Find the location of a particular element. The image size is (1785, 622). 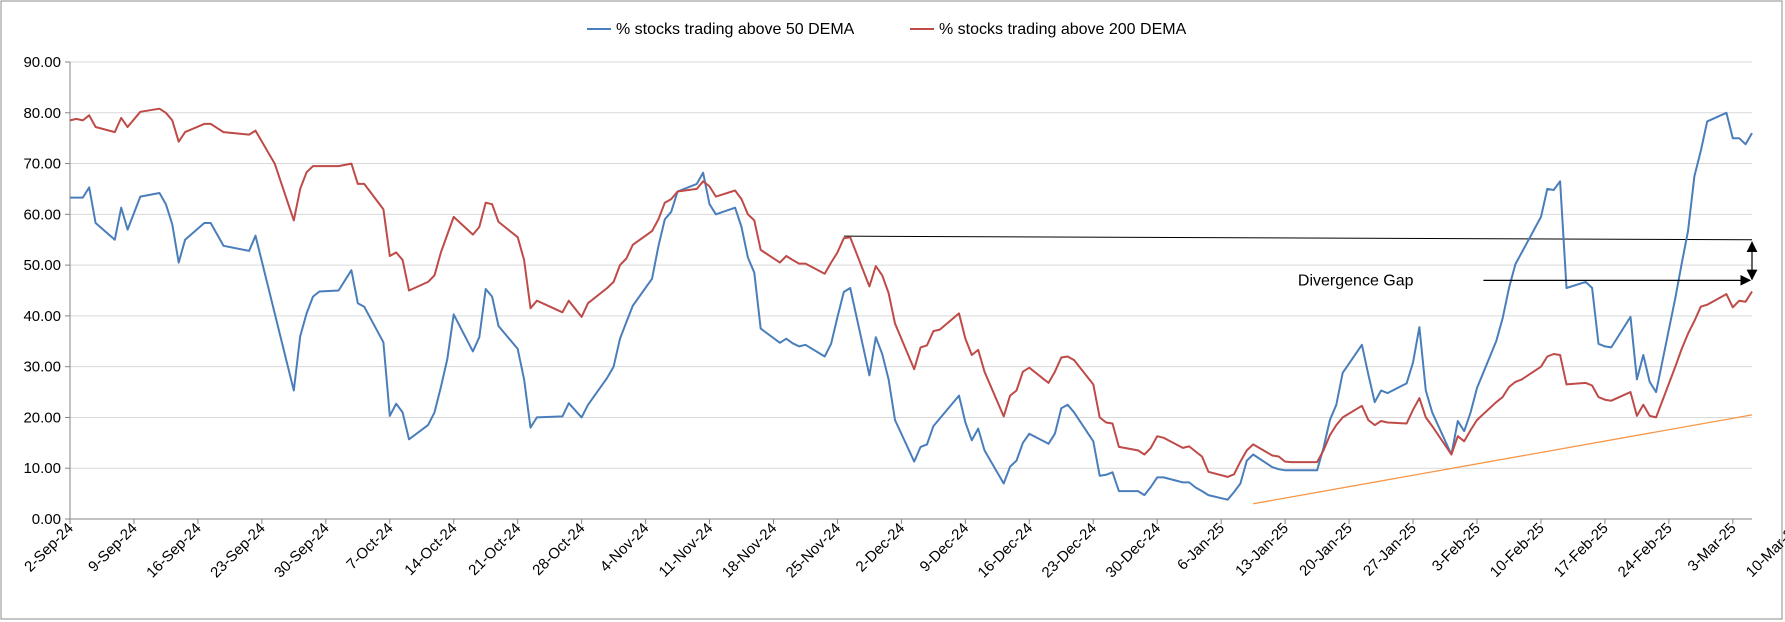

legend-label: % stocks trading above 200 DEMA is located at coordinates (1063, 29).